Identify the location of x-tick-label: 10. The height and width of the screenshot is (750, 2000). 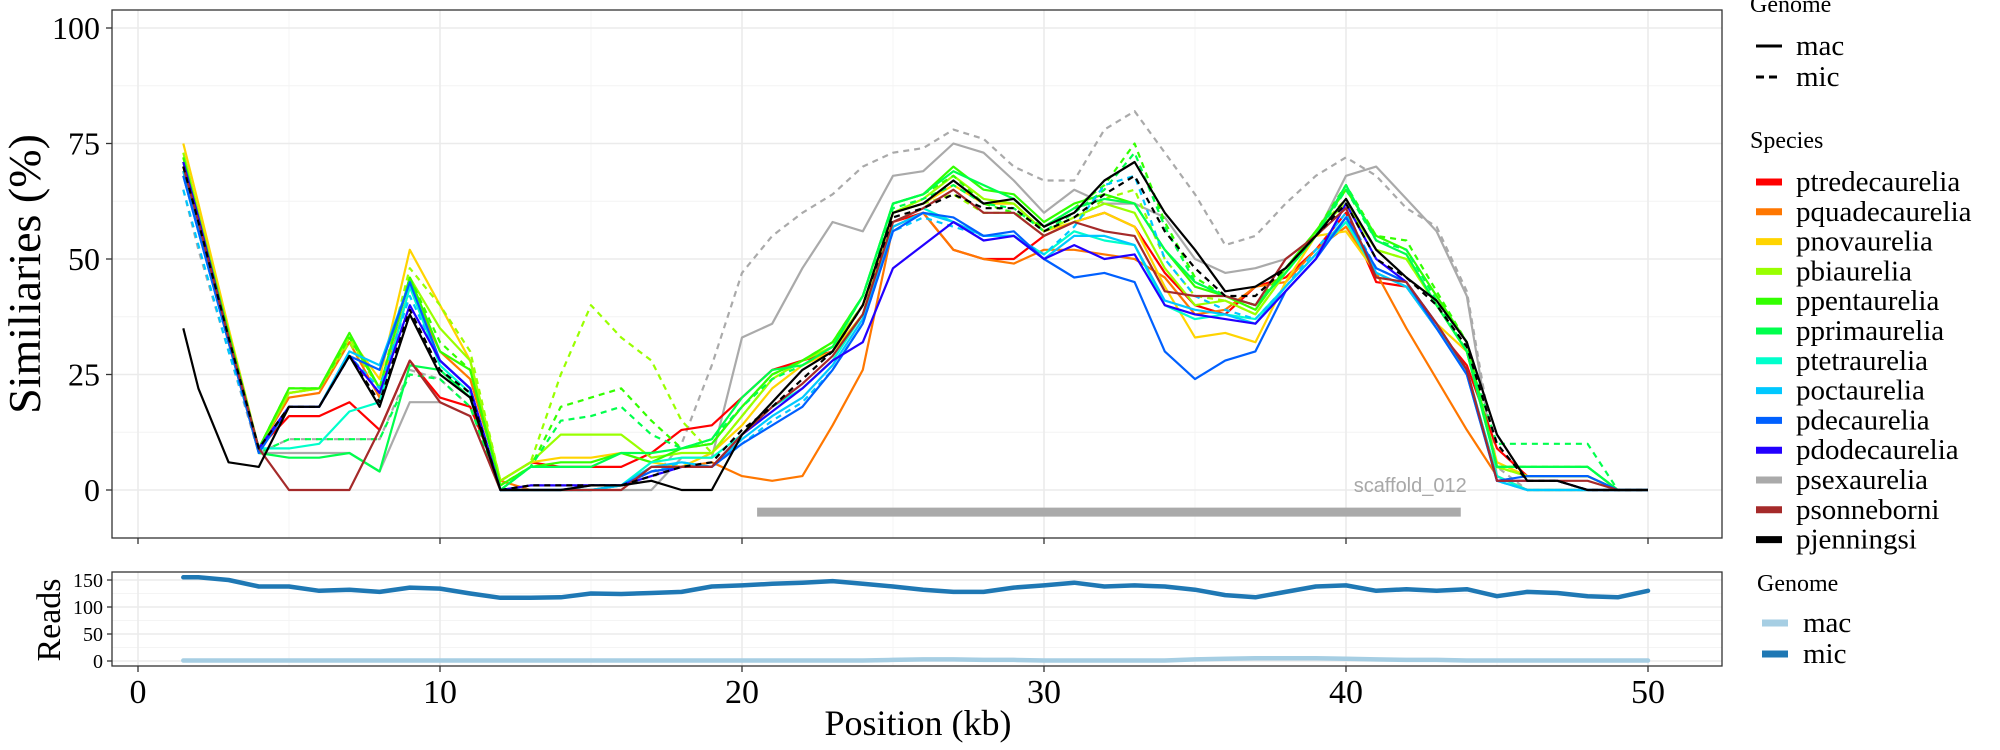
(440, 692).